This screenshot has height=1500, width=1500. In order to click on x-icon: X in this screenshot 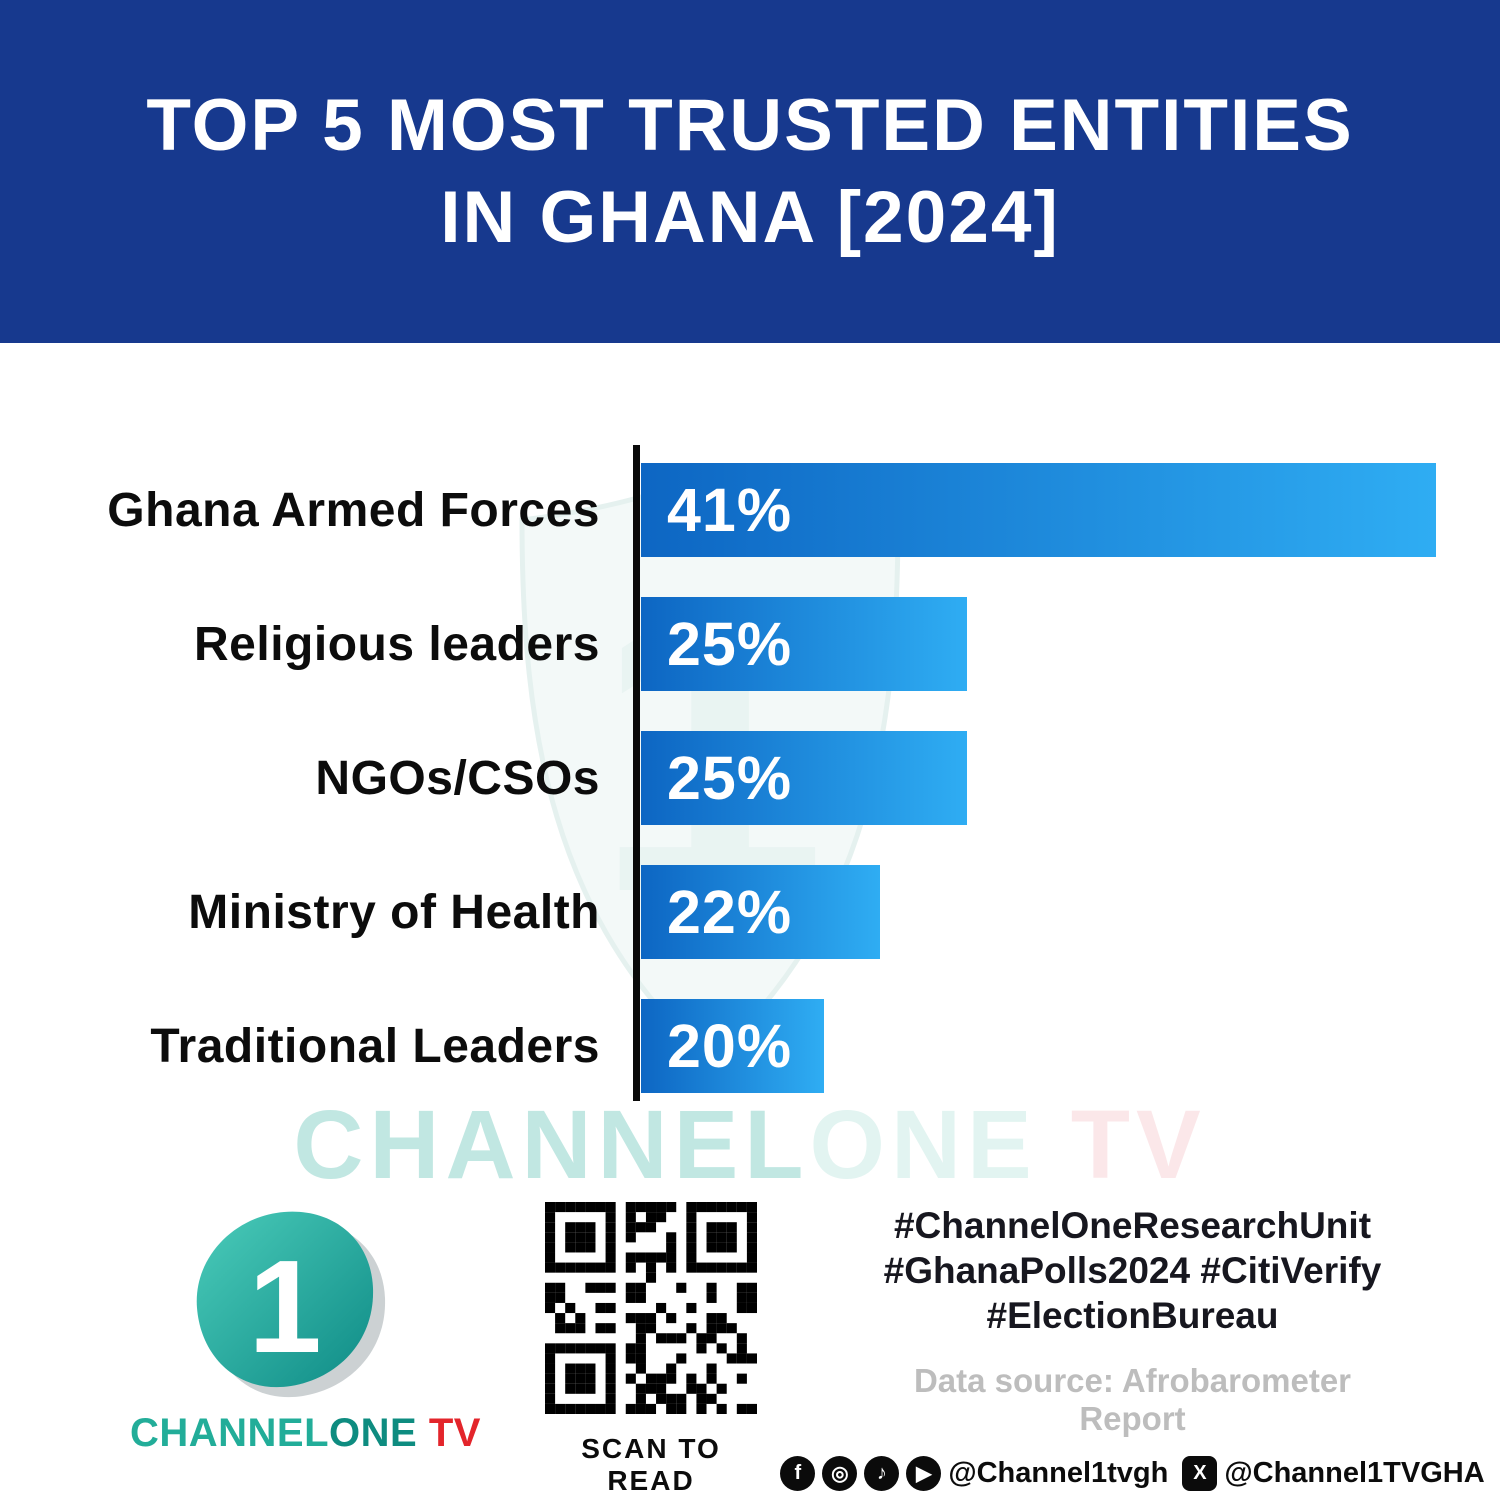, I will do `click(1200, 1474)`.